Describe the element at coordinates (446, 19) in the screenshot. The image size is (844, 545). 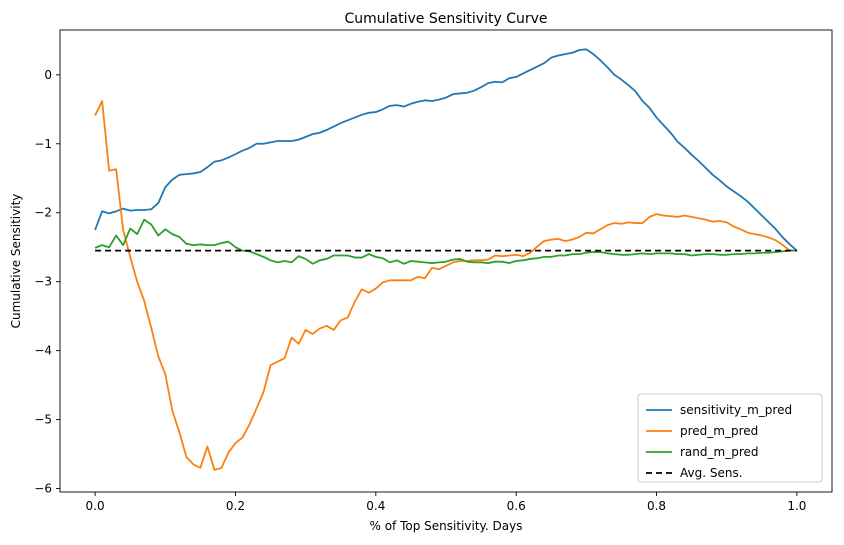
I see `chart-title: Cumulative Sensitivity Curve` at that location.